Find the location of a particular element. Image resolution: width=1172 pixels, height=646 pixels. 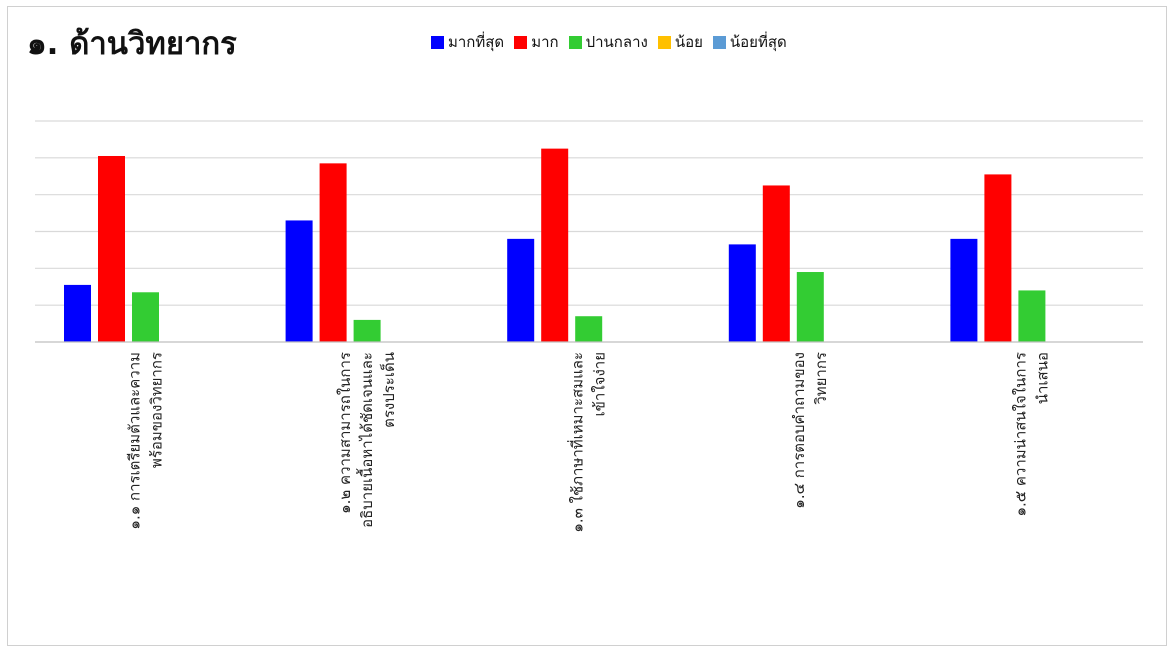

legend-item: มาก is located at coordinates (536, 42).